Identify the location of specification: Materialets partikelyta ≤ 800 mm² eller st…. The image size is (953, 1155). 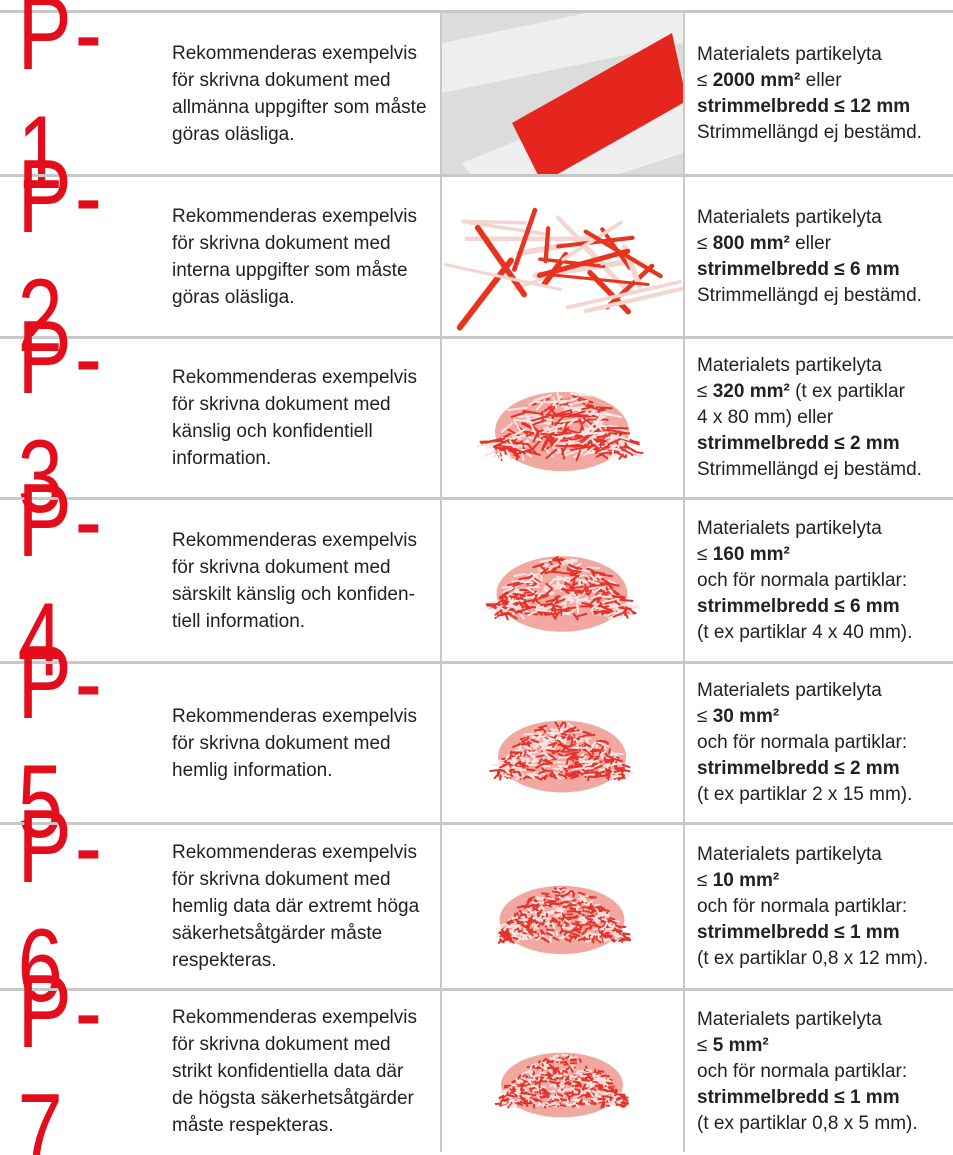
(825, 256).